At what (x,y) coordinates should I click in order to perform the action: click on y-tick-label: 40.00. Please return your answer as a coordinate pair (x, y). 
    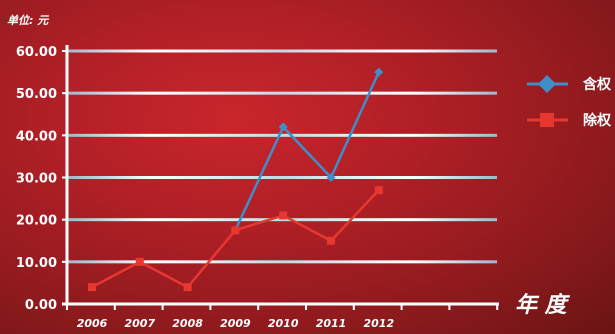
    Looking at the image, I should click on (36, 136).